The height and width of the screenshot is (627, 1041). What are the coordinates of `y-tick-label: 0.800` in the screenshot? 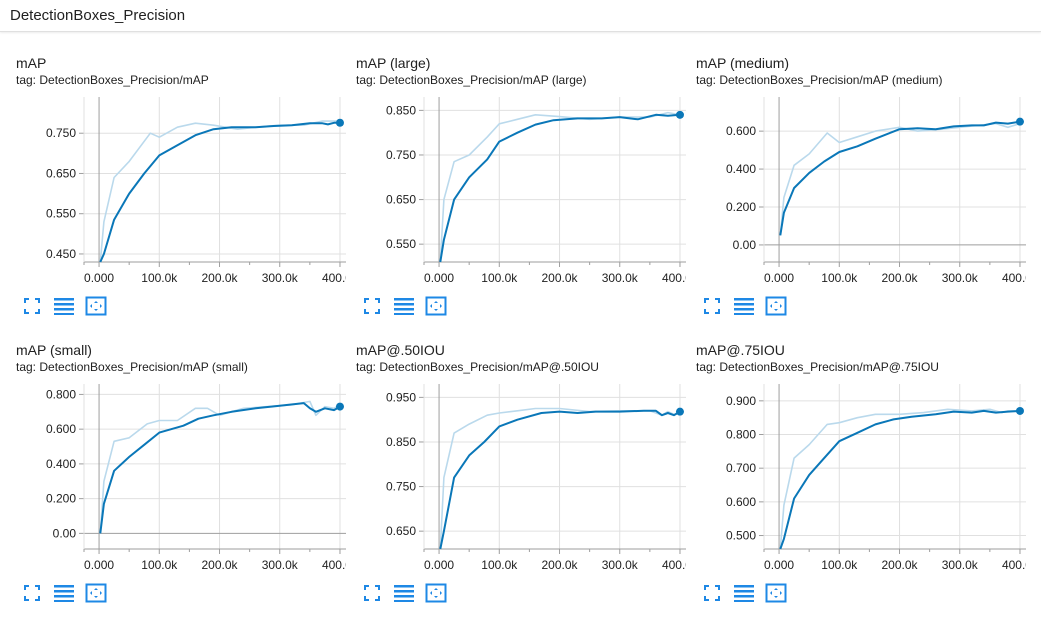 It's located at (741, 435).